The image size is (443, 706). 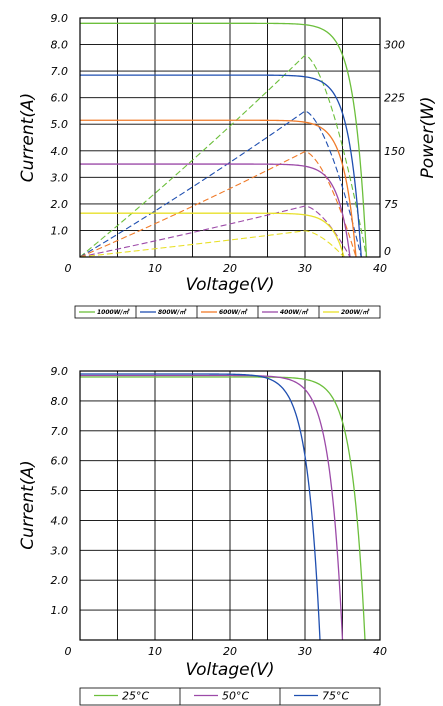 What do you see at coordinates (60, 151) in the screenshot?
I see `chart1-y-tick-label: 4.0` at bounding box center [60, 151].